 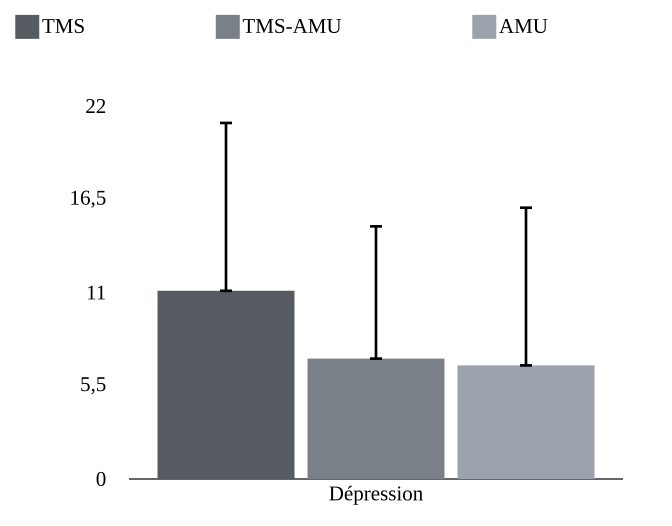 I want to click on y-tick-label: 22, so click(x=96, y=106).